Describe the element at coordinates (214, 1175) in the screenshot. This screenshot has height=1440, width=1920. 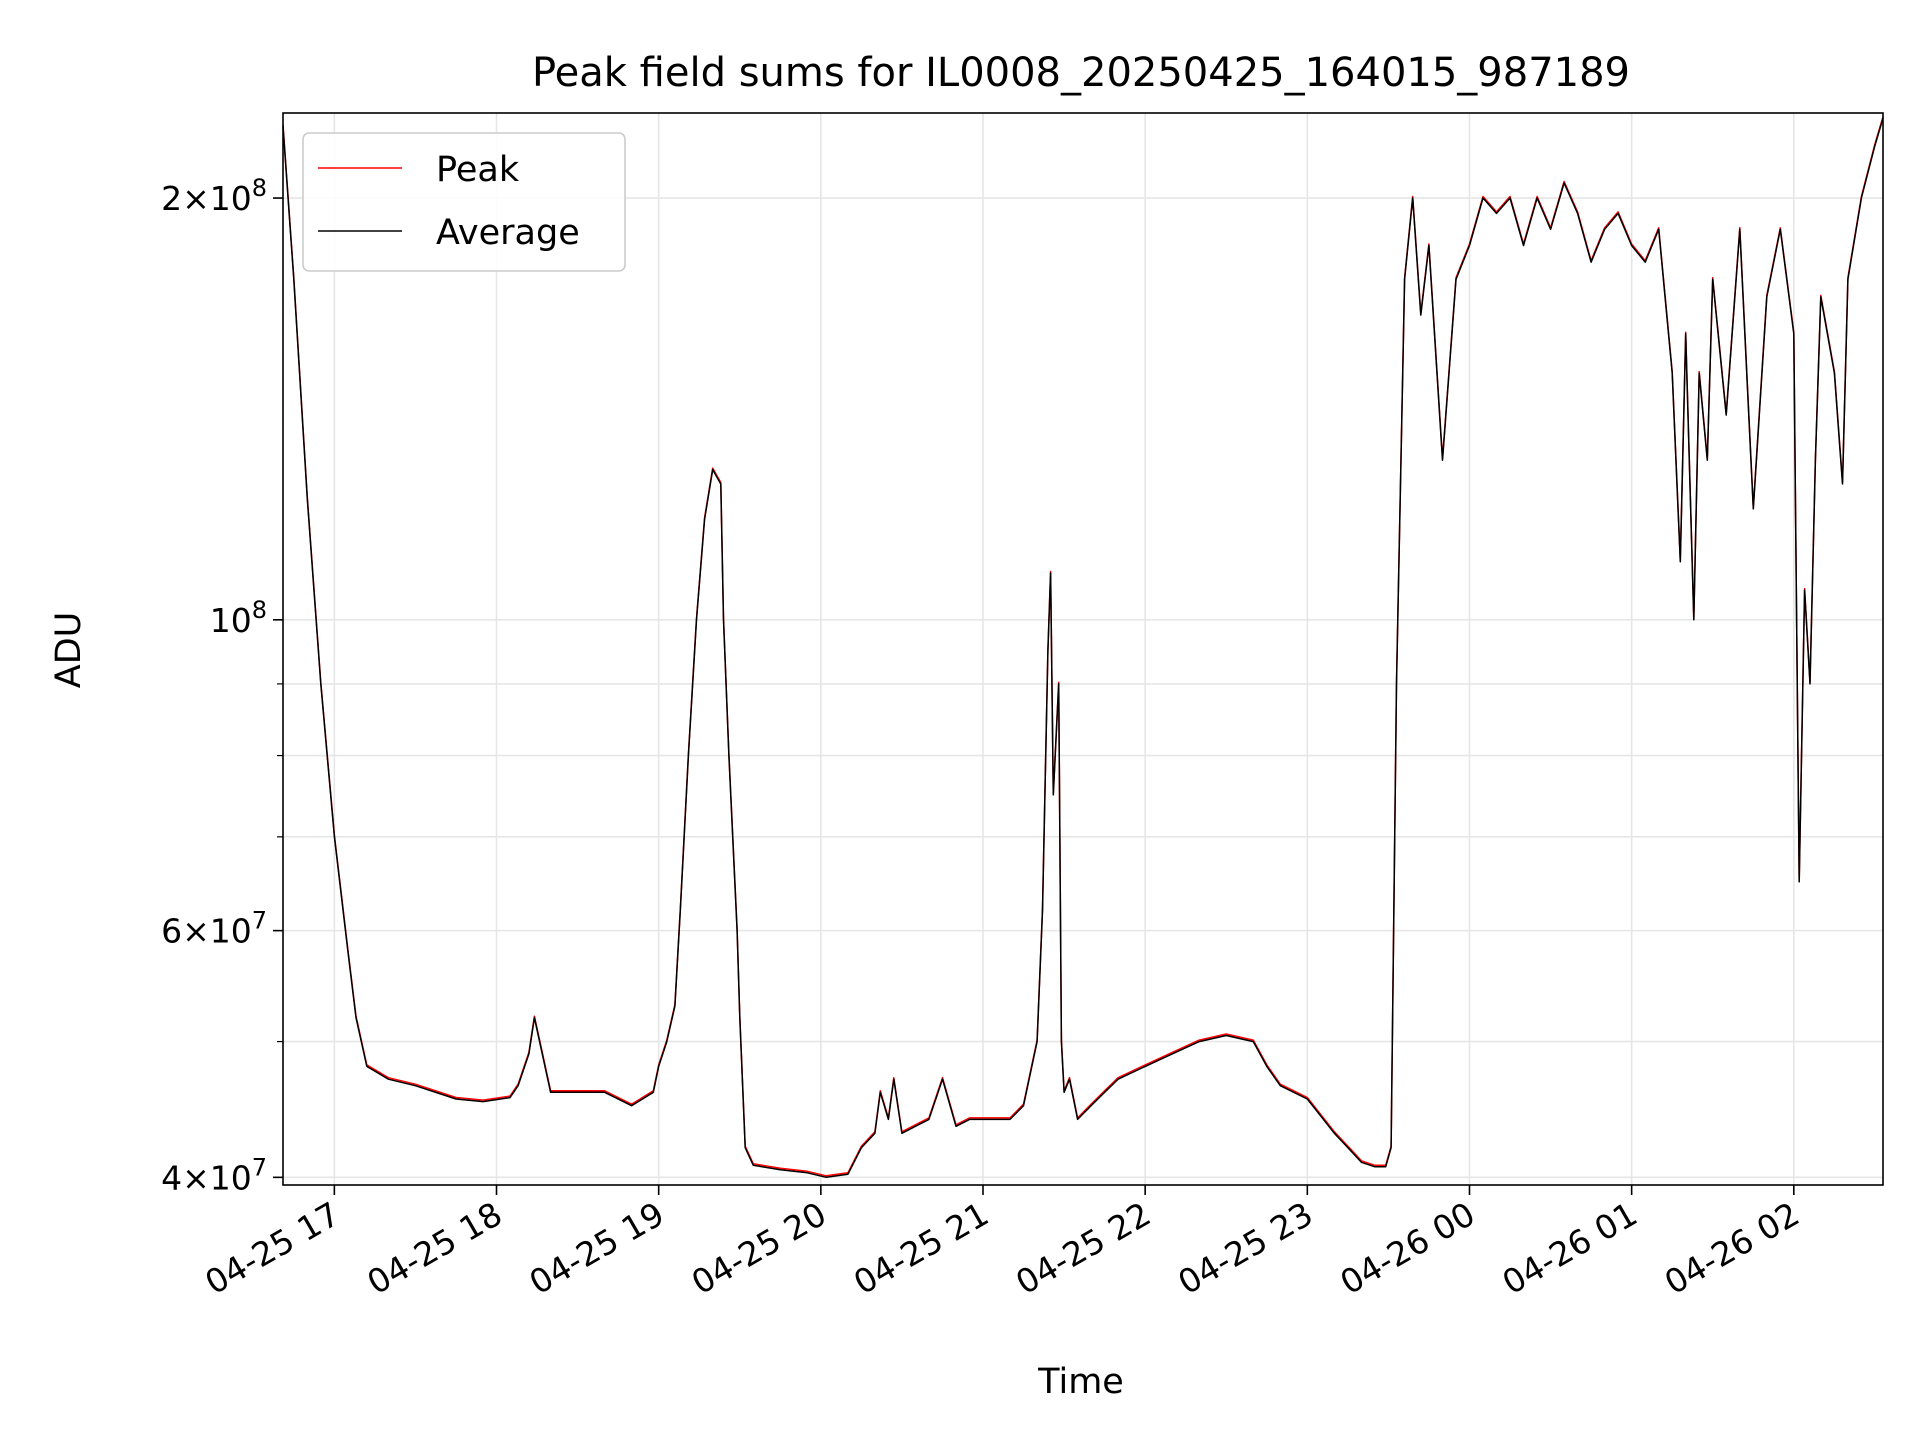
I see `y-tick-label: 4×107` at that location.